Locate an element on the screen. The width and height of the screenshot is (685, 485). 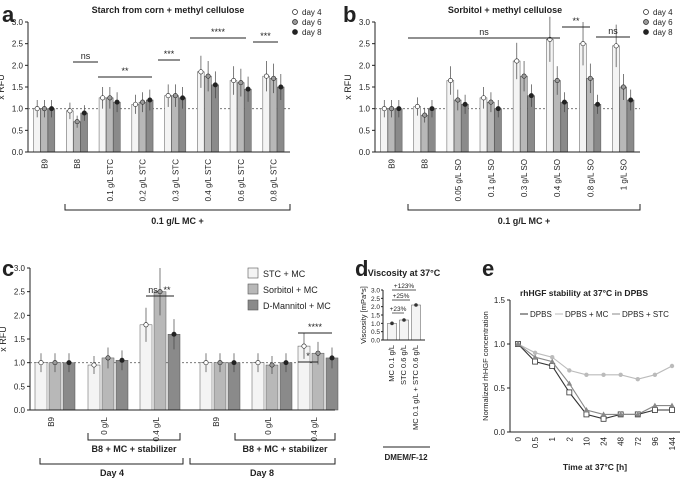
x-tick-label: 0 g/L is located at coordinates (104, 425).